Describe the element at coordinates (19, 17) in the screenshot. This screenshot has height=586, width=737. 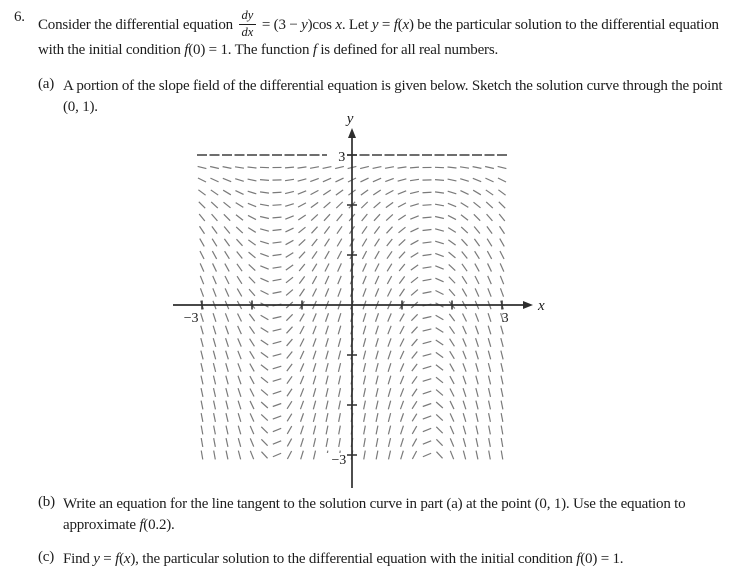
I see `problem-number: 6.` at that location.